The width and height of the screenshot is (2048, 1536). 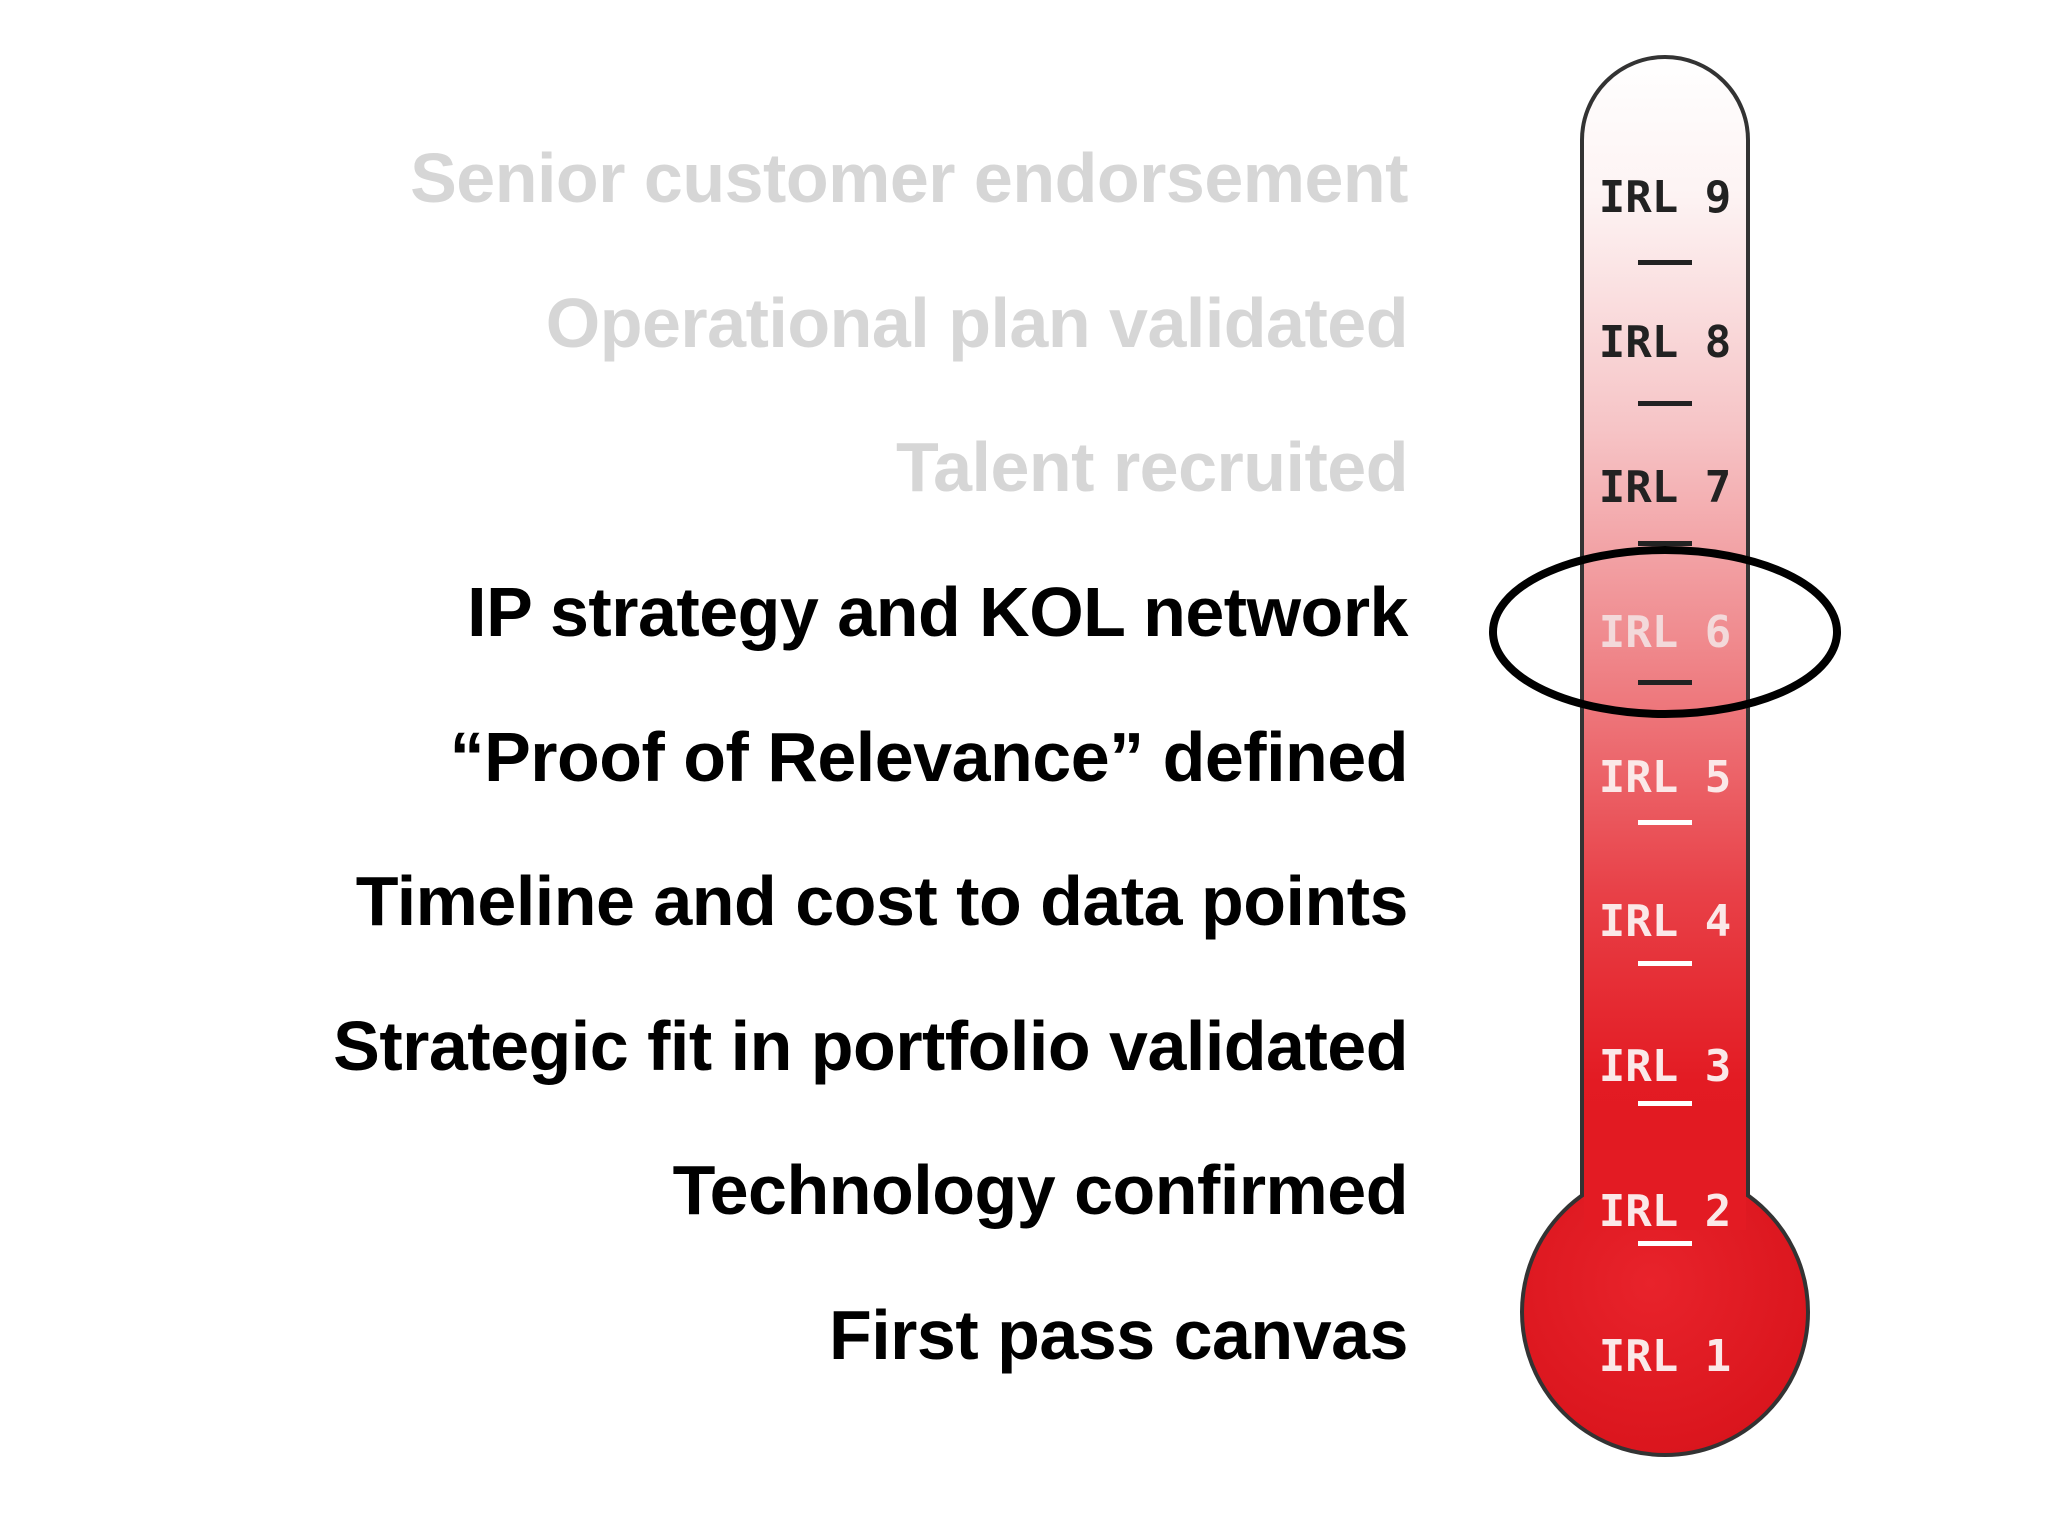 What do you see at coordinates (937, 612) in the screenshot?
I see `milestone-ip-strategy-kol-network: IP strategy and KOL network` at bounding box center [937, 612].